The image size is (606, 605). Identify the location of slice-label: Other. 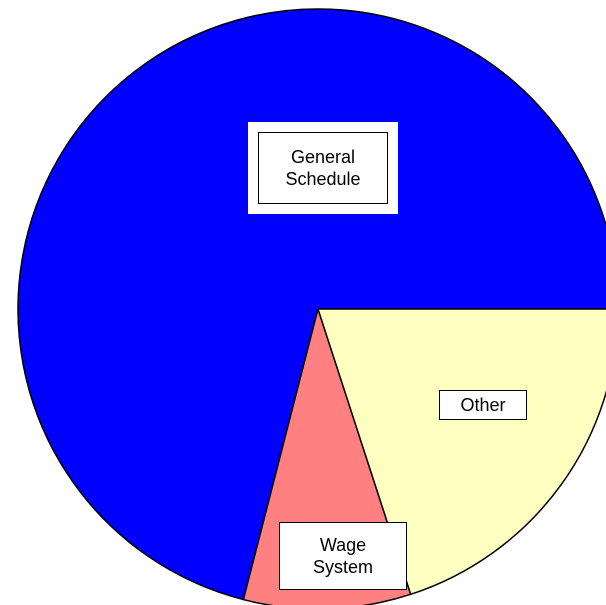
(483, 405).